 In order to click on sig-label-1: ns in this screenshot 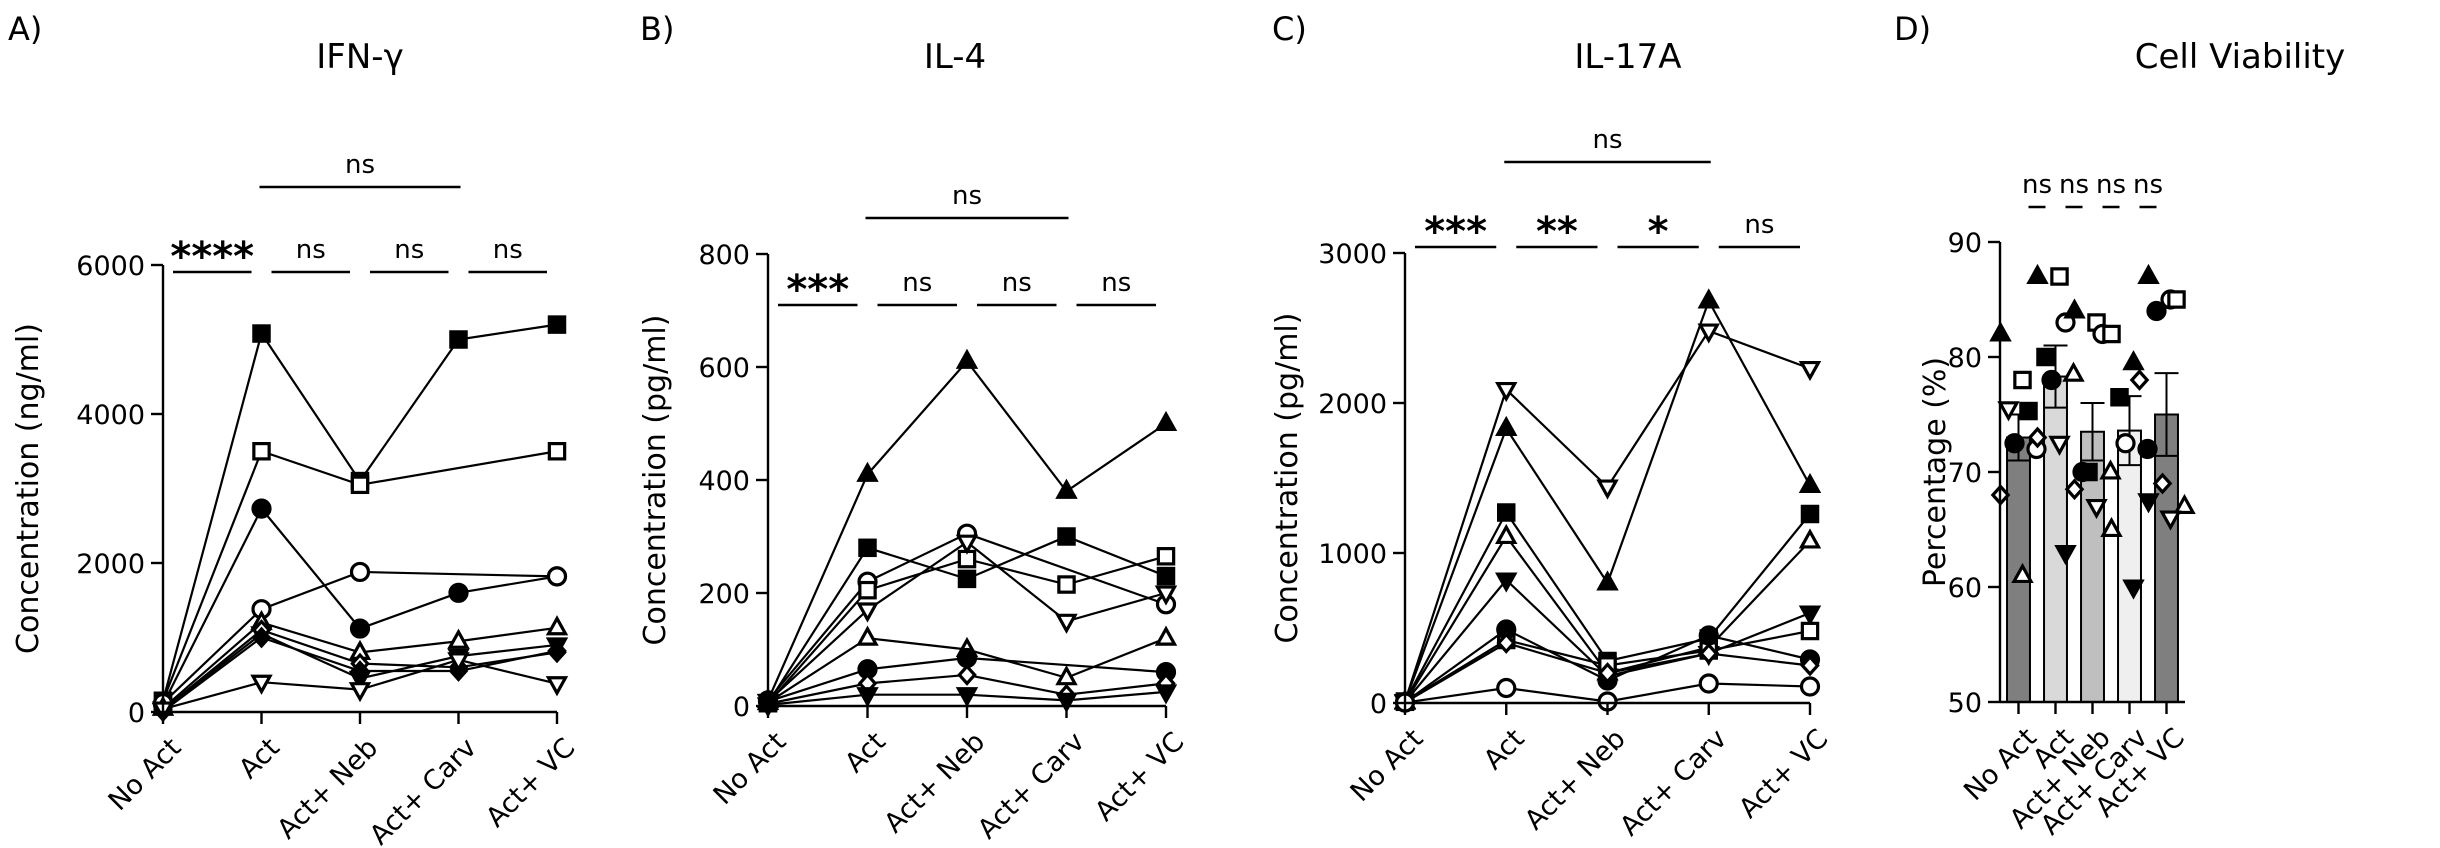, I will do `click(917, 283)`.